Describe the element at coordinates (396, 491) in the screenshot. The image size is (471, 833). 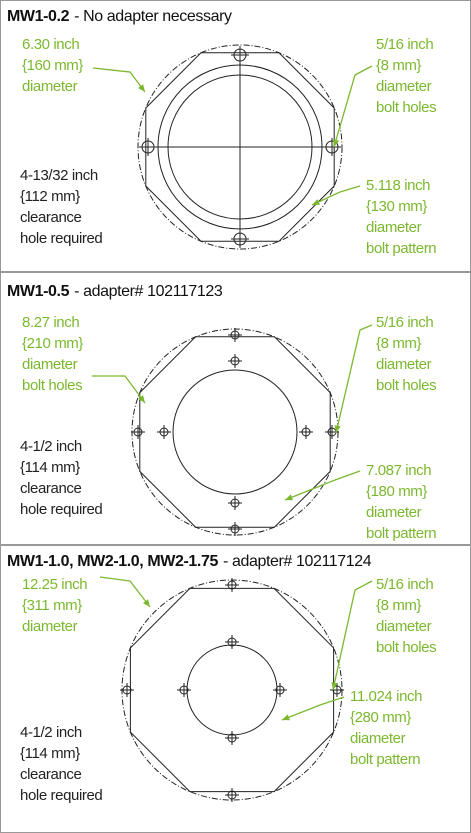
I see `pattern-label: {180 mm}` at that location.